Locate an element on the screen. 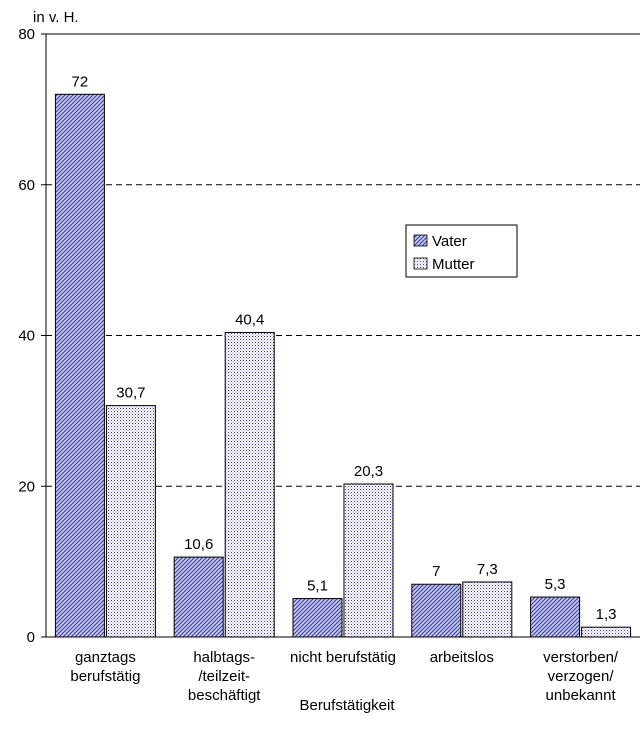 The height and width of the screenshot is (745, 642). y-tick-label: 20 is located at coordinates (26, 486).